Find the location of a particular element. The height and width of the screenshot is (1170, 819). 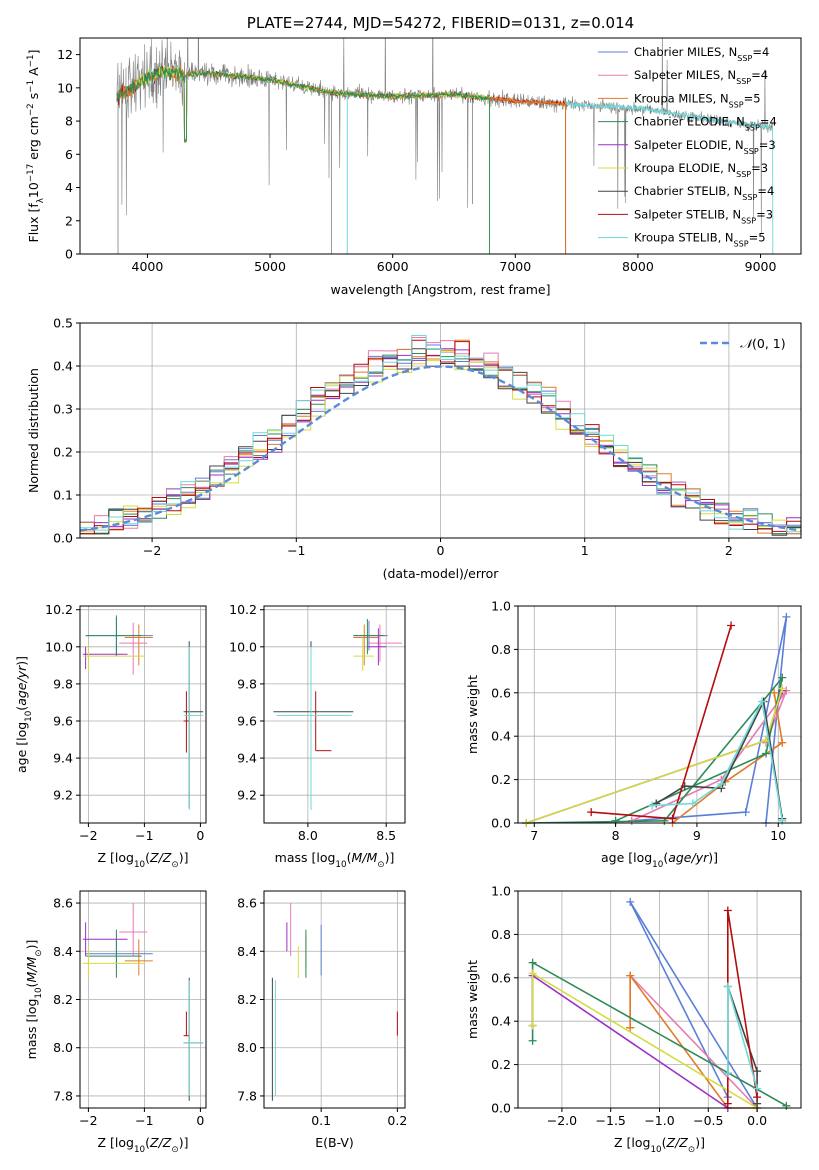

x-tick-label: 10 is located at coordinates (778, 835).